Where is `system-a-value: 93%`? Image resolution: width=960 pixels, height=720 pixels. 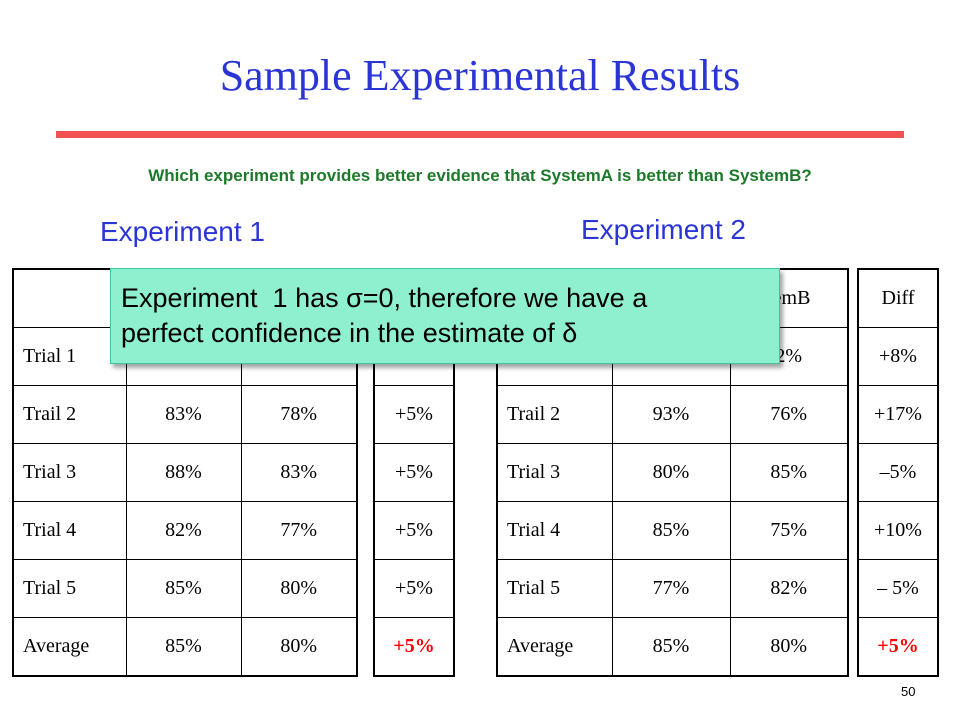
system-a-value: 93% is located at coordinates (671, 414).